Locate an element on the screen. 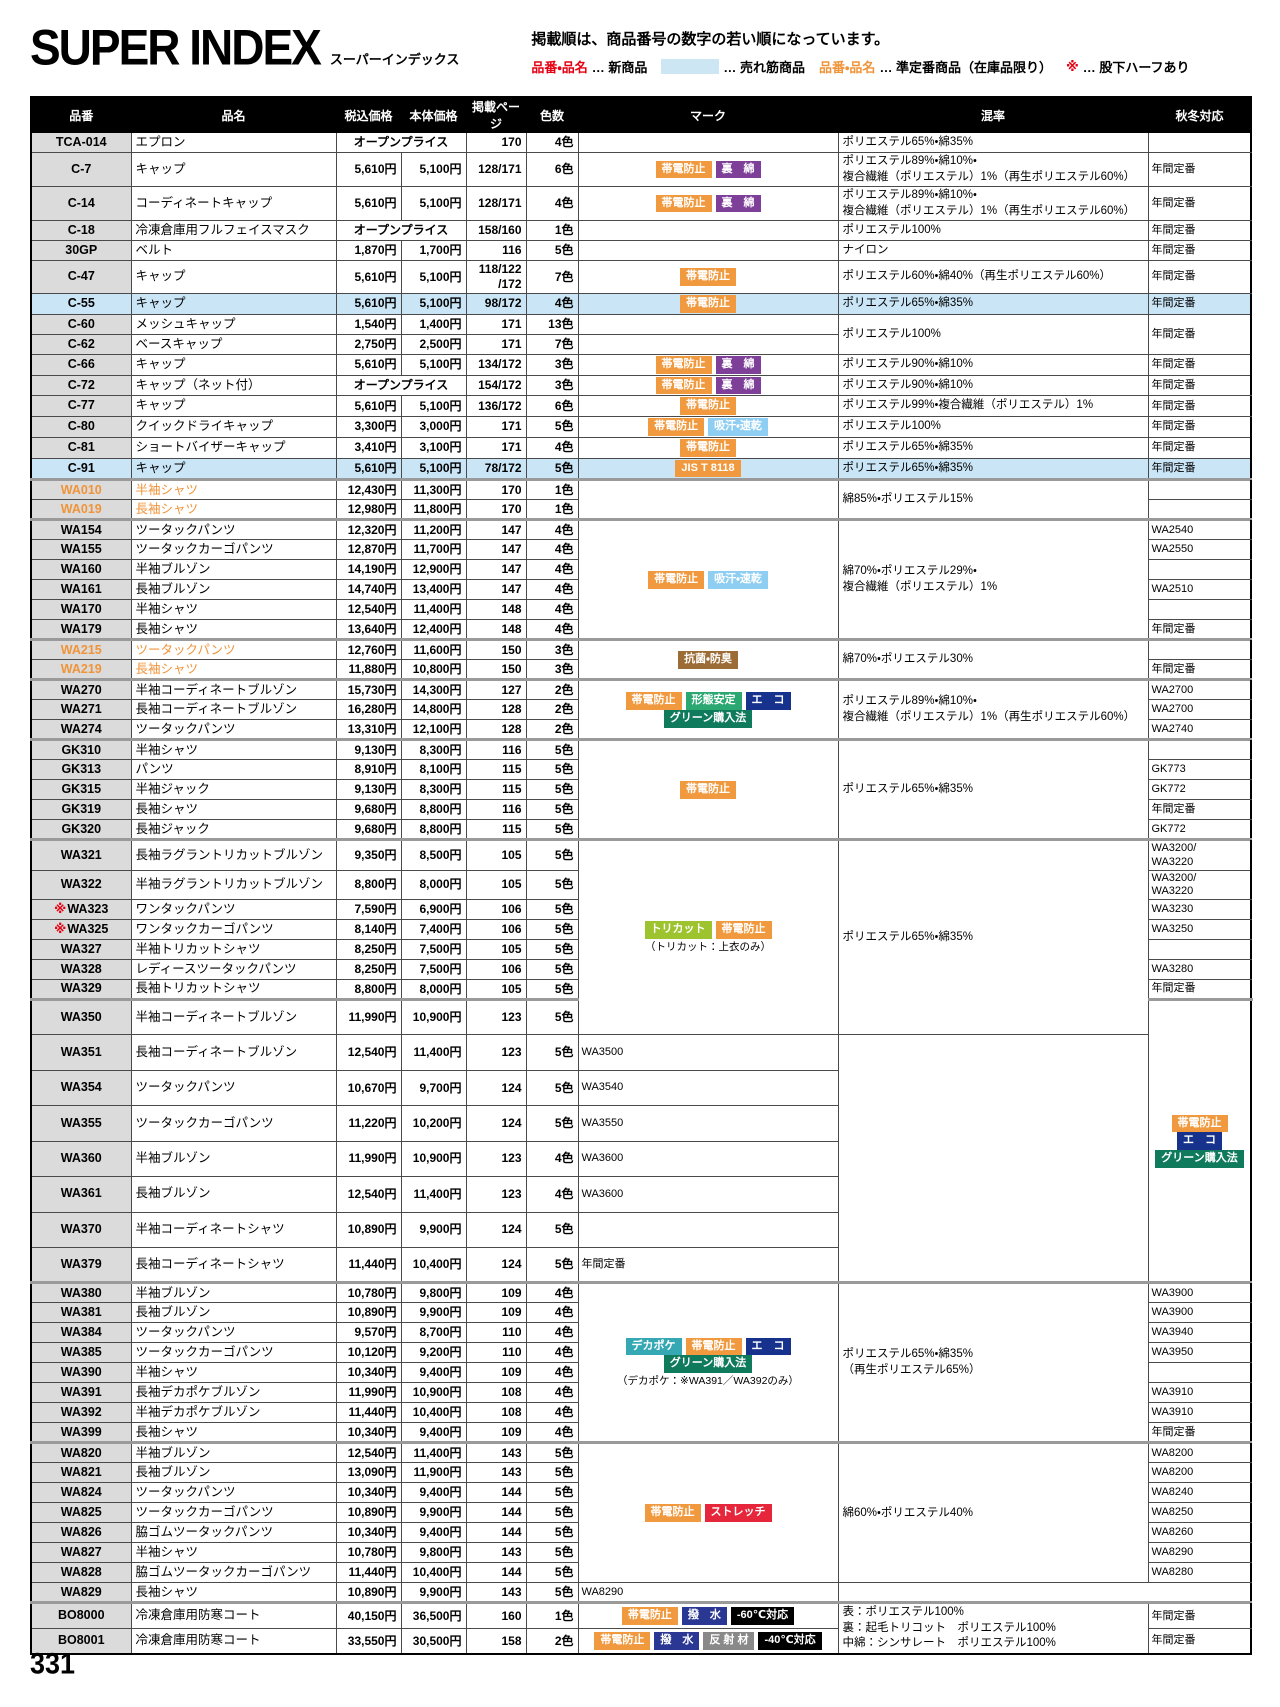  cell-product-name: 長袖シャツ is located at coordinates (233, 510).